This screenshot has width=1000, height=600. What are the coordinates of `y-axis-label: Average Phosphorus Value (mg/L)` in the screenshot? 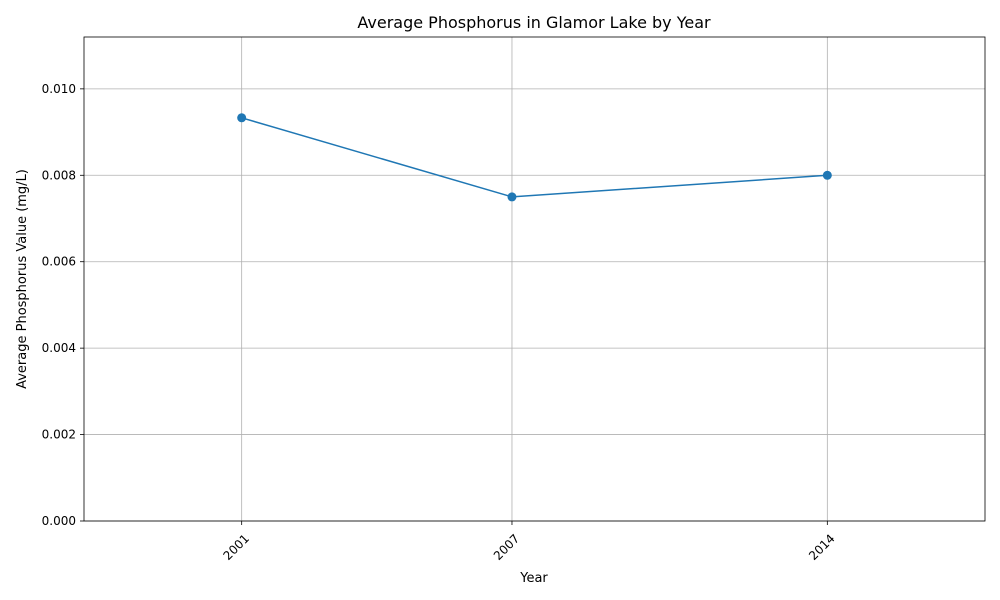 It's located at (22, 279).